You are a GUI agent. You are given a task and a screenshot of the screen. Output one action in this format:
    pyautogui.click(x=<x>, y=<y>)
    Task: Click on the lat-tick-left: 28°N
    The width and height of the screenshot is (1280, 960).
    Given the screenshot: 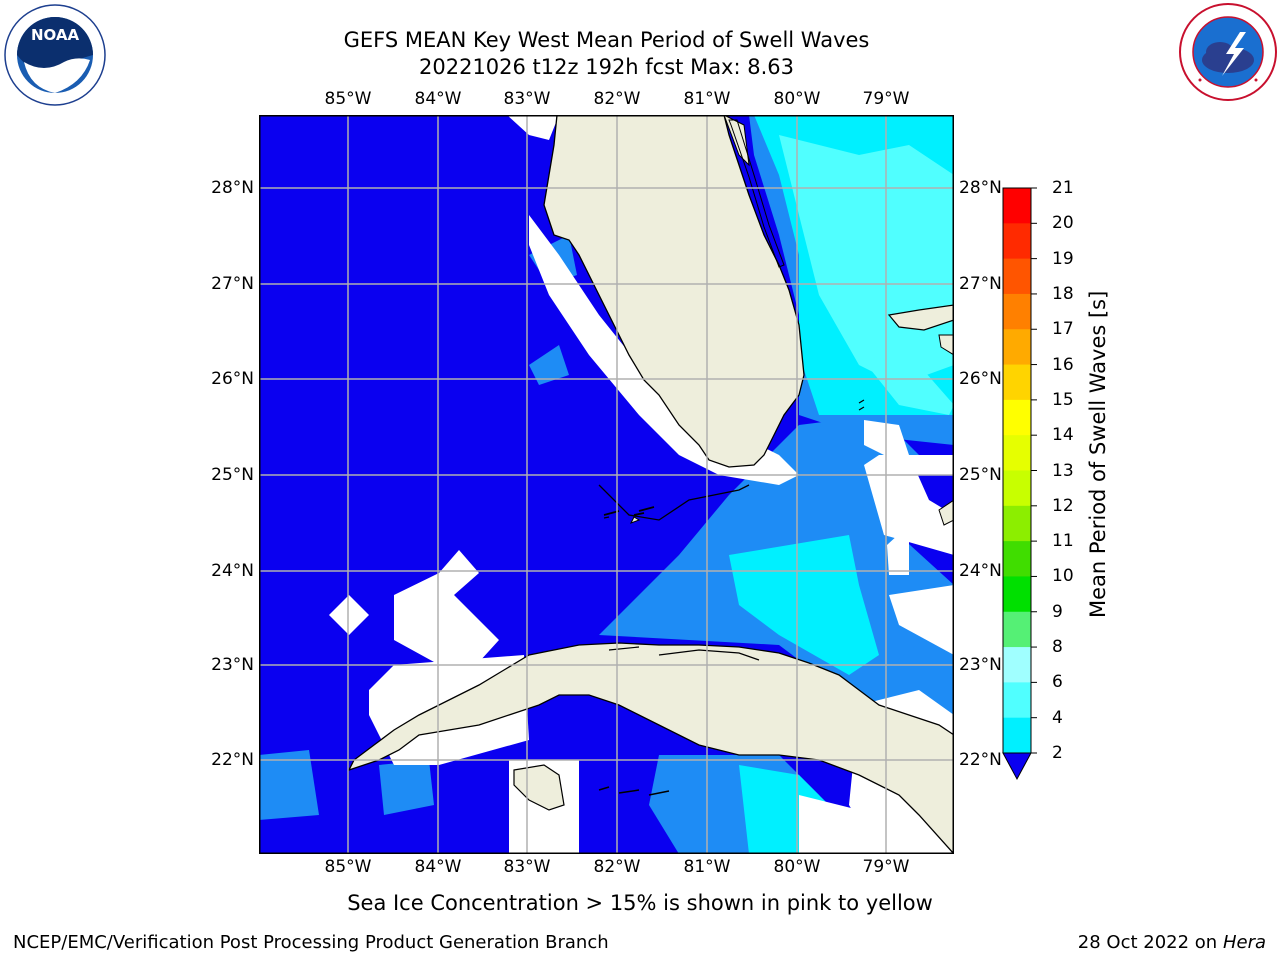 What is the action you would take?
    pyautogui.click(x=232, y=188)
    